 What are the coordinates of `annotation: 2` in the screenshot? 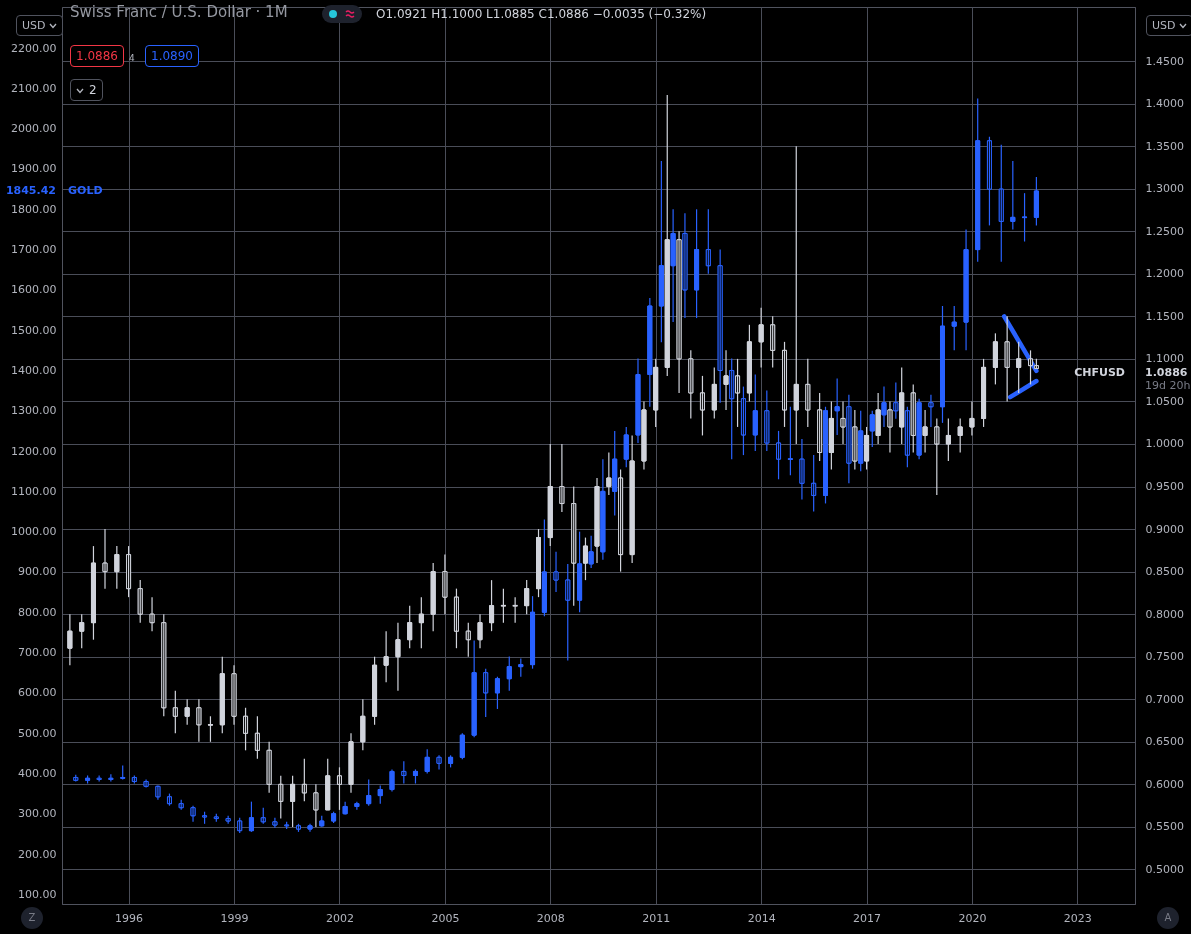 It's located at (86, 90).